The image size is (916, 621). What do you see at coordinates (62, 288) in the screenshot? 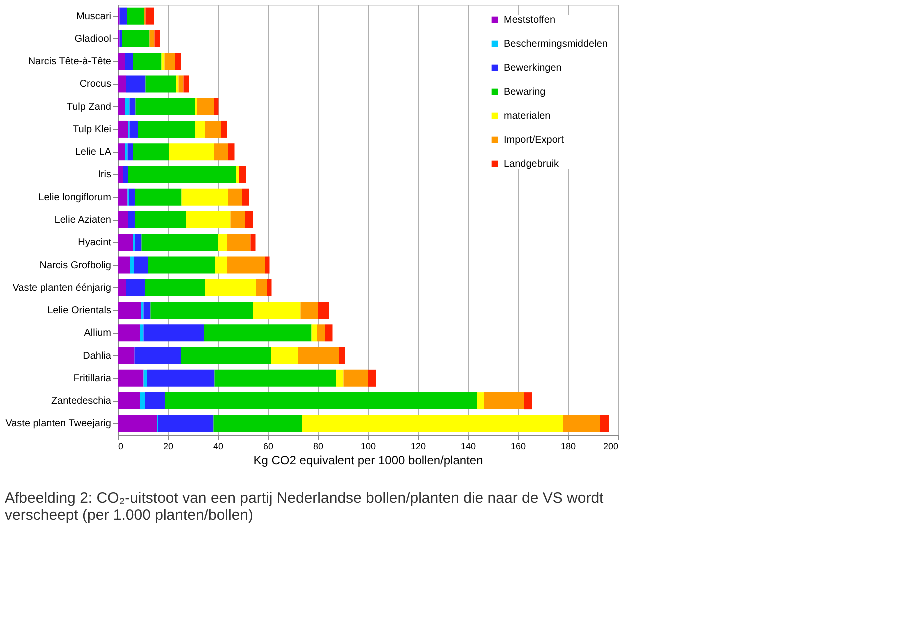
I see `y-tick-label: Vaste planten éénjarig` at bounding box center [62, 288].